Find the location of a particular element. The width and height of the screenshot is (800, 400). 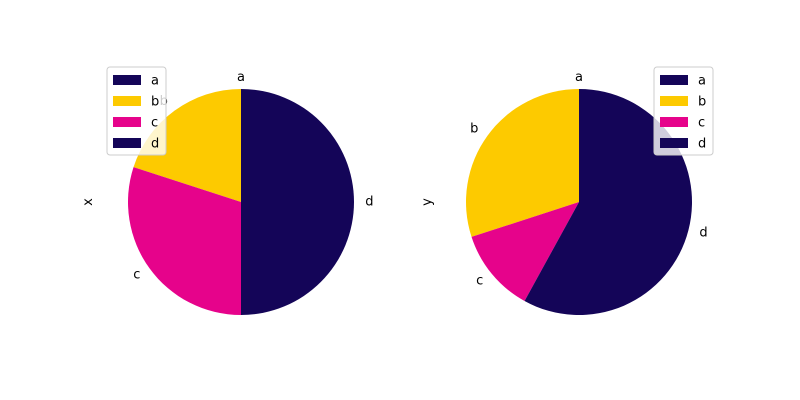

legend-left: a b c d is located at coordinates (136, 111).